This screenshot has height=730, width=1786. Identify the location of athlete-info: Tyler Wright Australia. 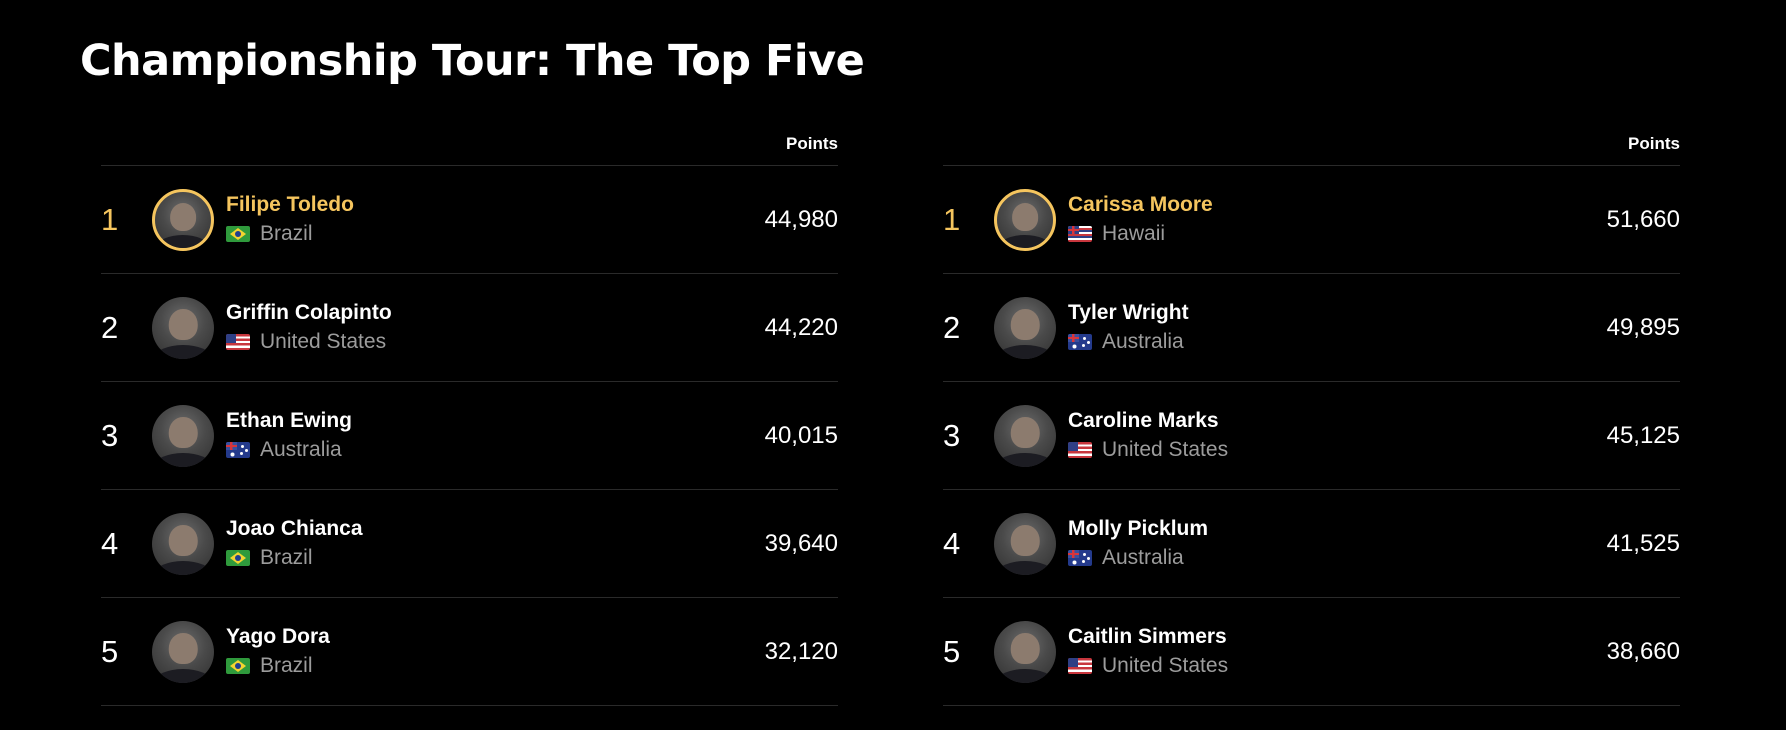
(1128, 327).